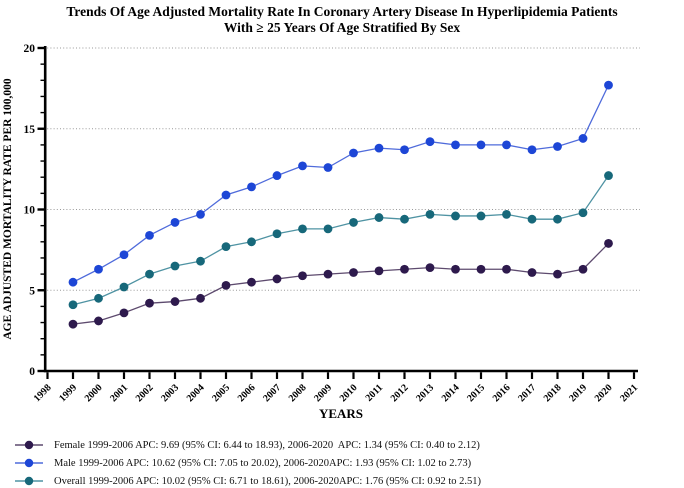  What do you see at coordinates (29, 445) in the screenshot?
I see `legend-marker-female-icon` at bounding box center [29, 445].